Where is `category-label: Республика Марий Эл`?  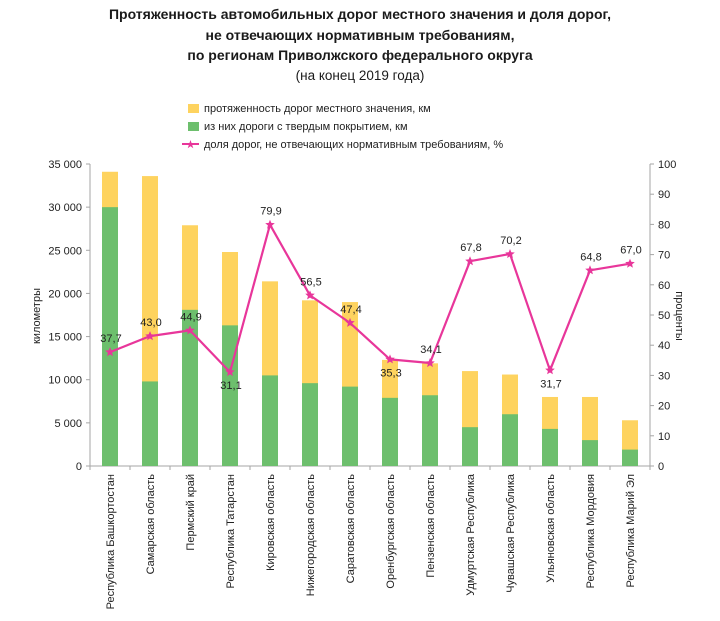
category-label: Республика Марий Эл is located at coordinates (631, 530).